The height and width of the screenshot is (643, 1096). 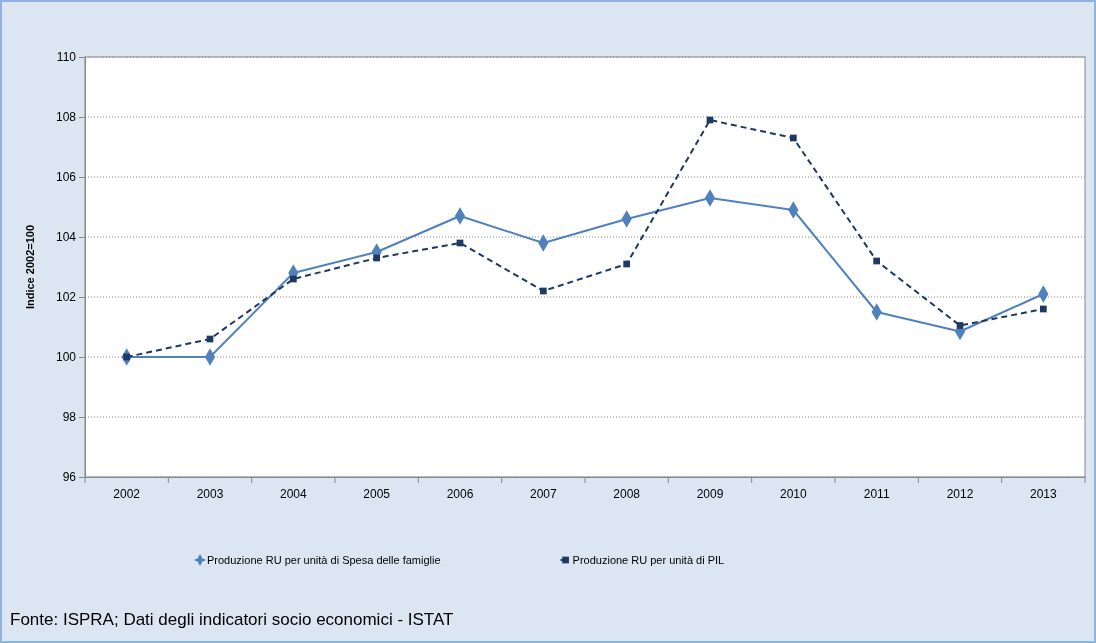 What do you see at coordinates (232, 619) in the screenshot?
I see `source-note: Fonte: ISPRA; Dati degli indicatori socio economici - ISTAT` at bounding box center [232, 619].